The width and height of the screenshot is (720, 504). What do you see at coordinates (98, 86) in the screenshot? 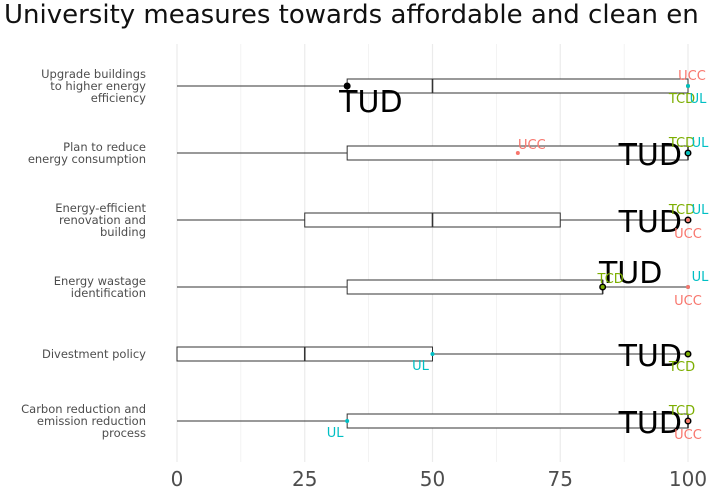
I see `category-label: to higher energy` at bounding box center [98, 86].